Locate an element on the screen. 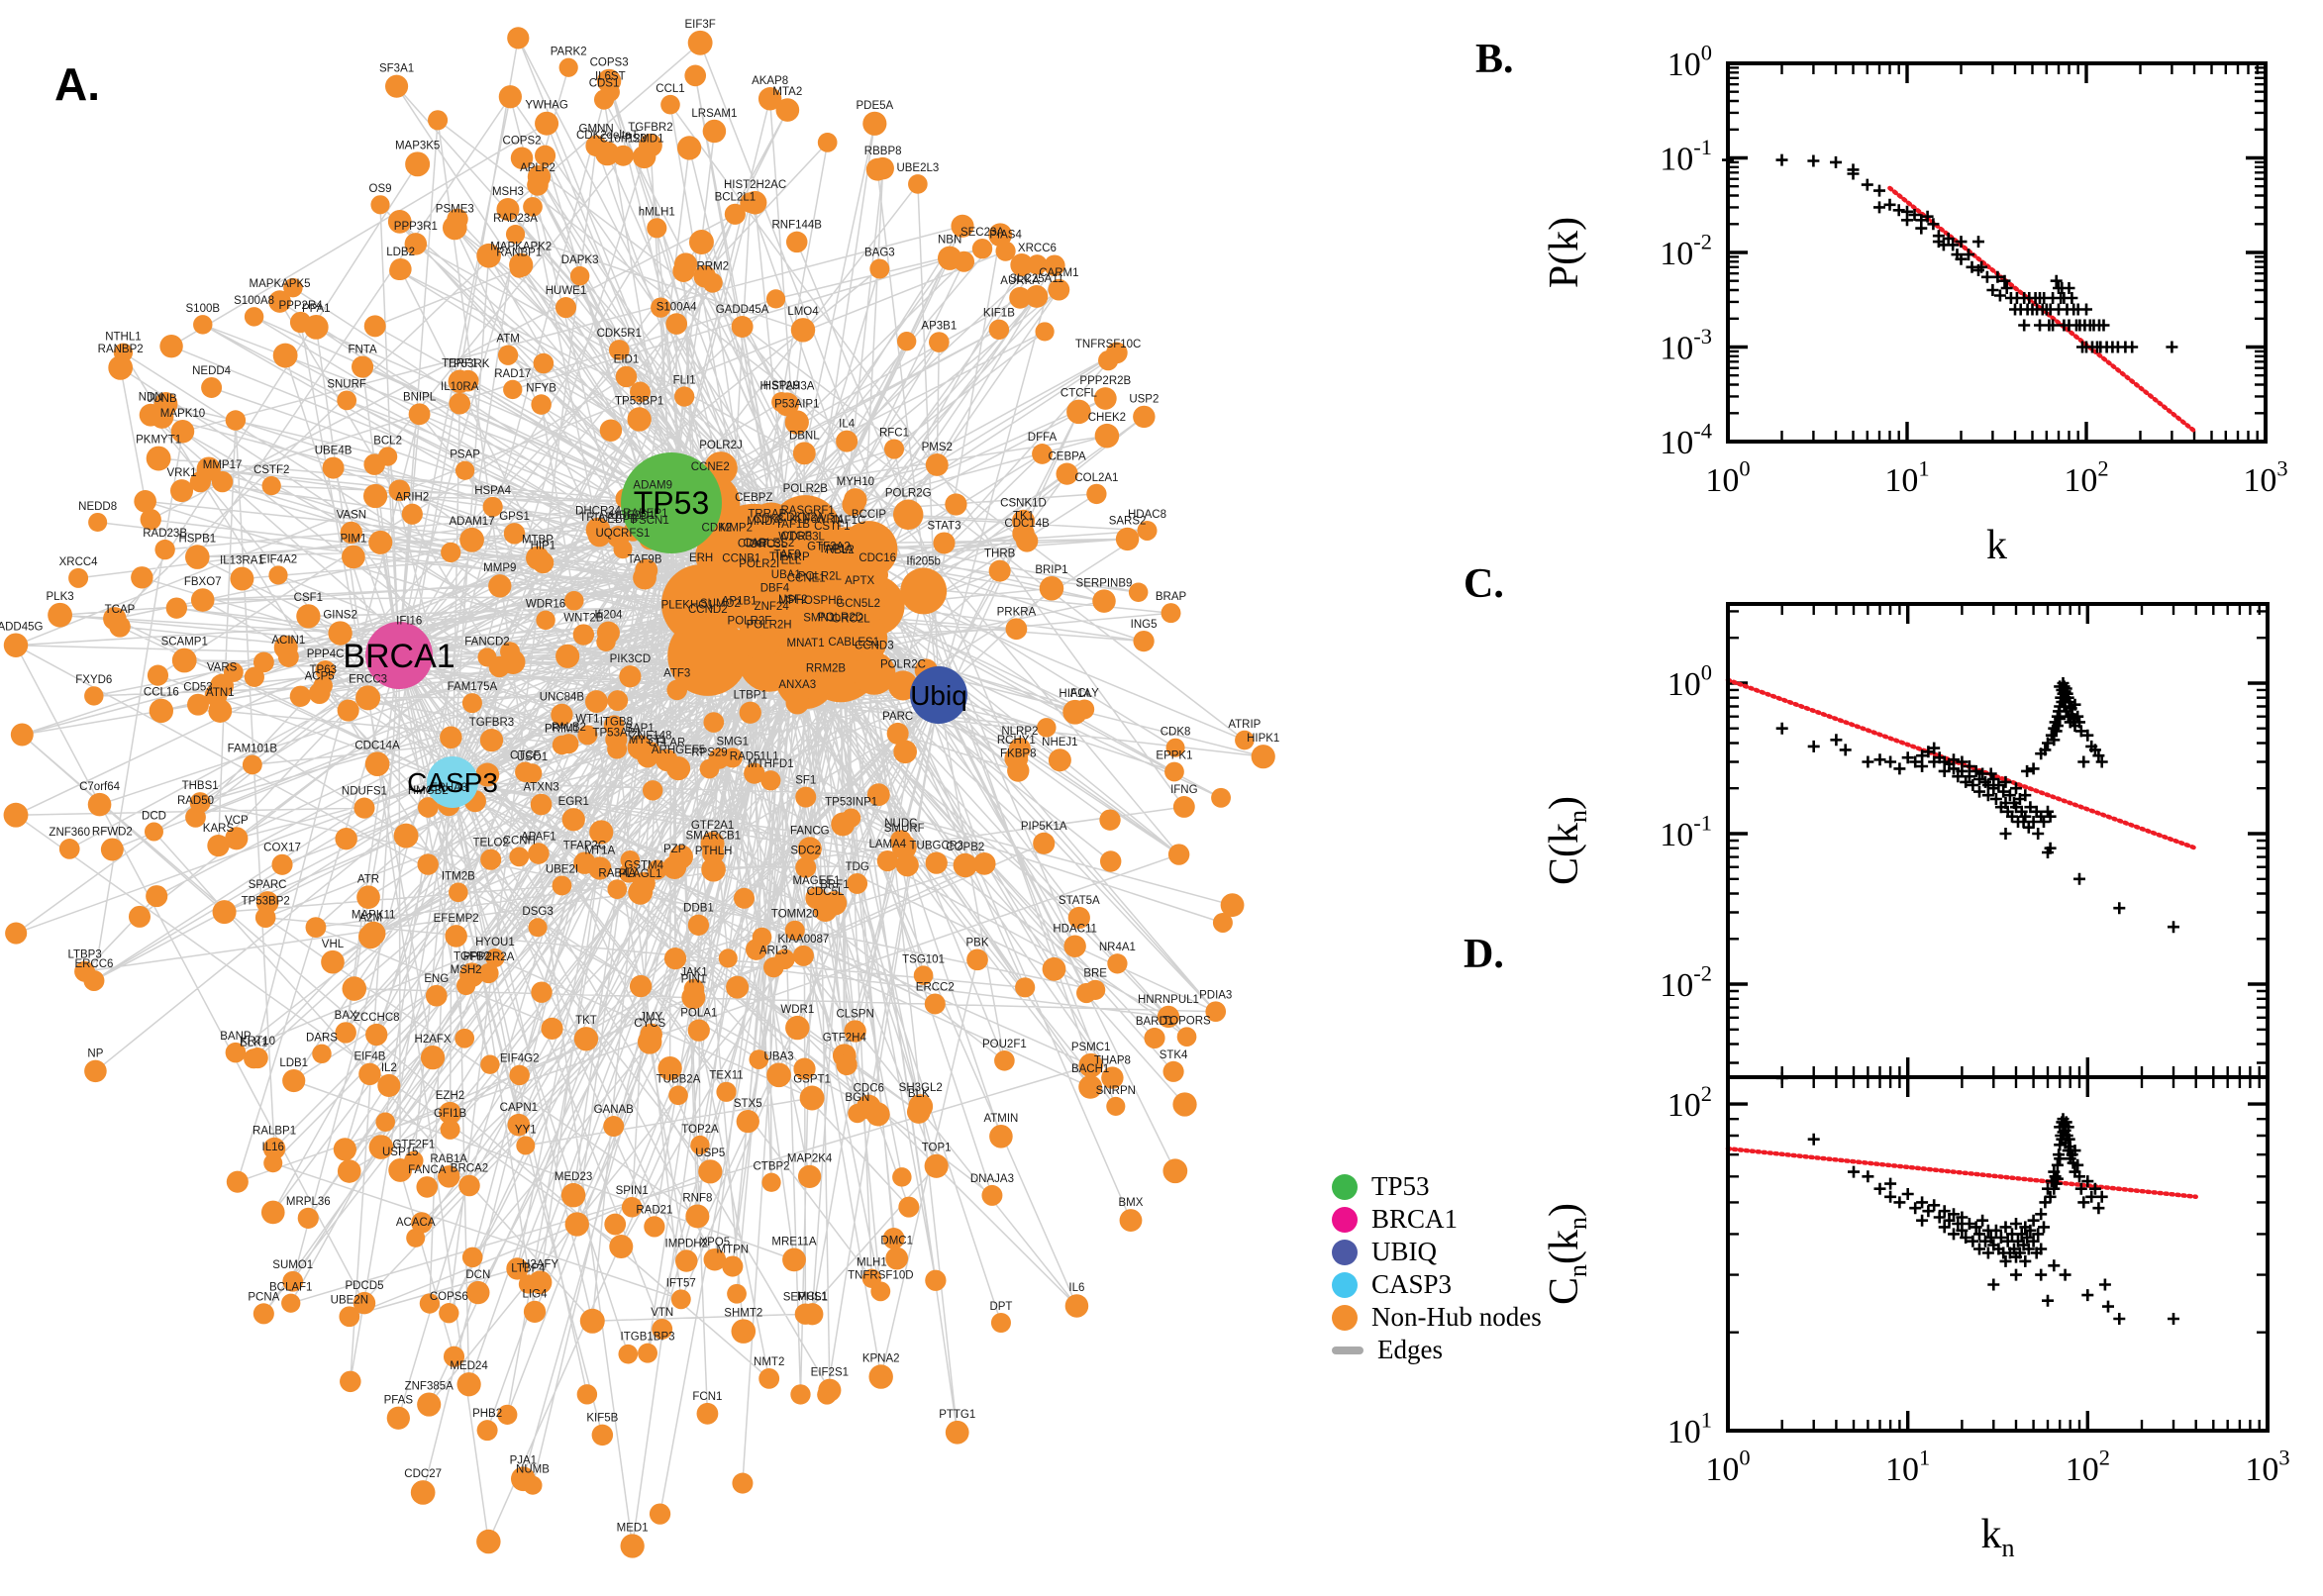 This screenshot has height=1596, width=2323. node-label: ENG is located at coordinates (436, 979).